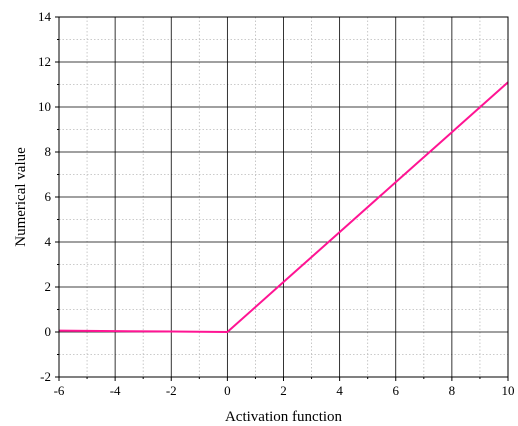 The image size is (518, 426). What do you see at coordinates (48, 151) in the screenshot?
I see `y-tick-label: 8` at bounding box center [48, 151].